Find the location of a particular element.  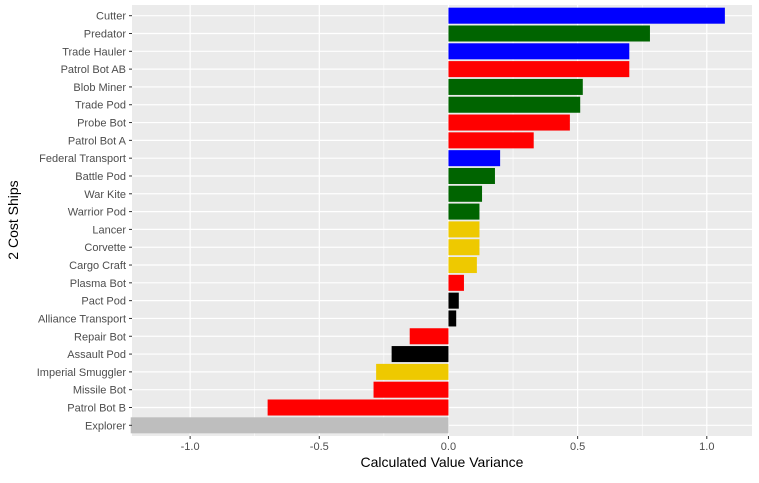

y-tick-label: Cutter is located at coordinates (111, 17).